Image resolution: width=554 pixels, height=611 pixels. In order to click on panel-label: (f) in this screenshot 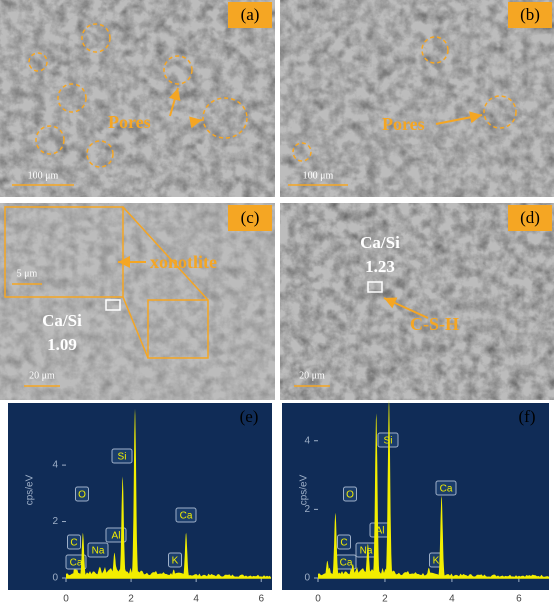, I will do `click(527, 416)`.